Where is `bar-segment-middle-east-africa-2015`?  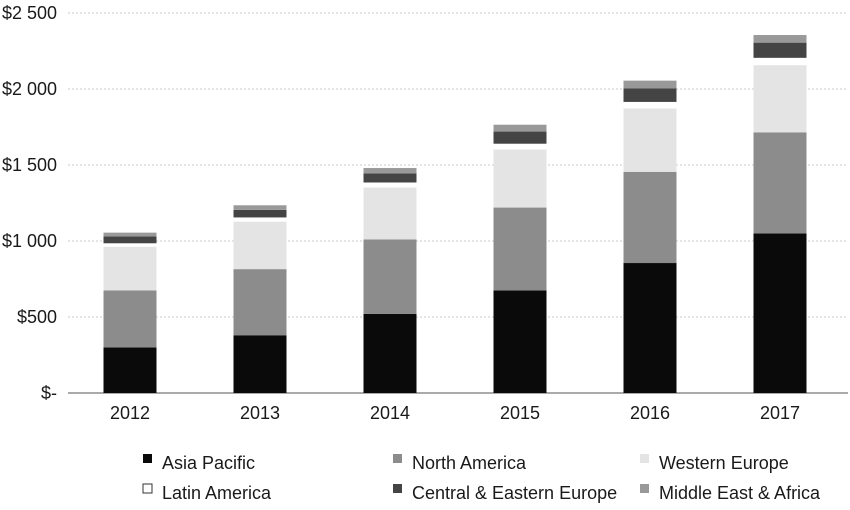
bar-segment-middle-east-africa-2015 is located at coordinates (520, 128).